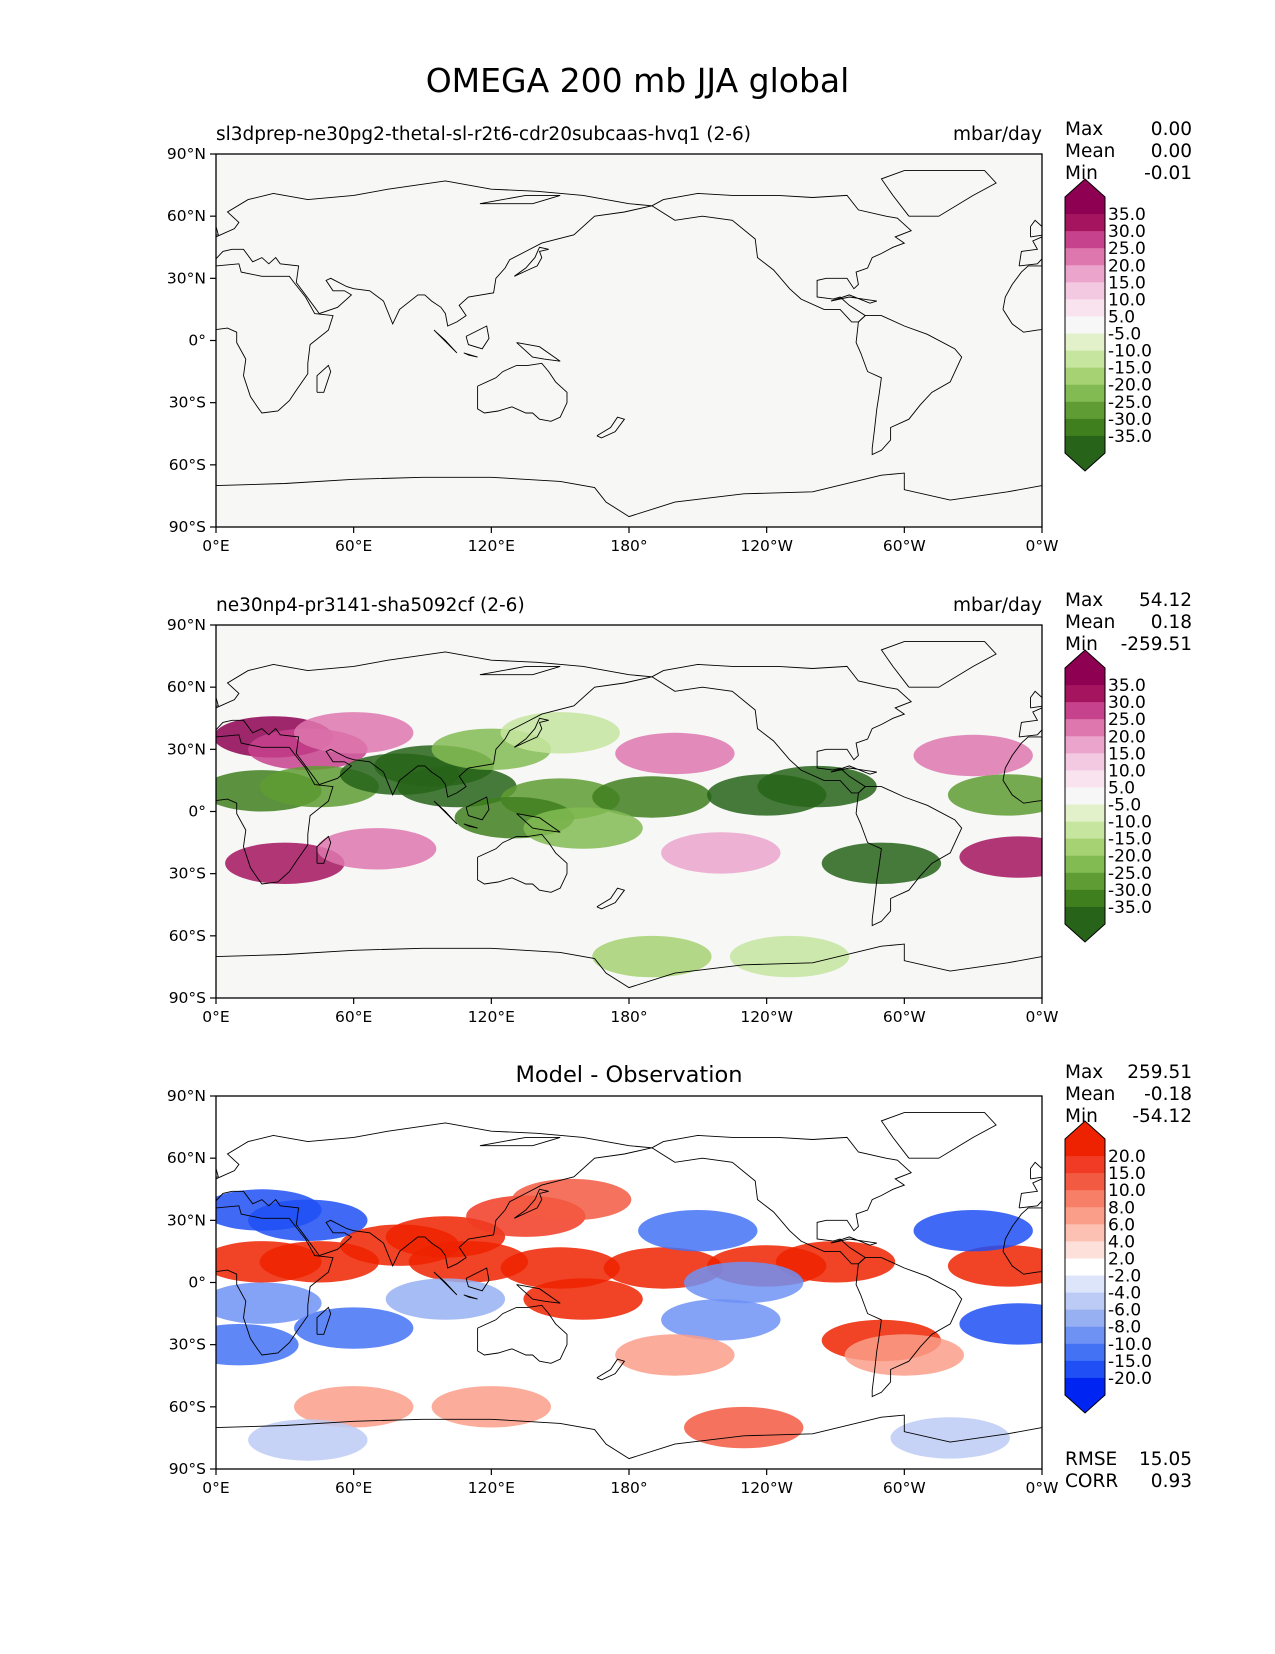 Image resolution: width=1275 pixels, height=1654 pixels. I want to click on panel-1-y-axis: 90°N 60°N 30°N 0° 30°S 60°S 90°S, so click(191, 340).